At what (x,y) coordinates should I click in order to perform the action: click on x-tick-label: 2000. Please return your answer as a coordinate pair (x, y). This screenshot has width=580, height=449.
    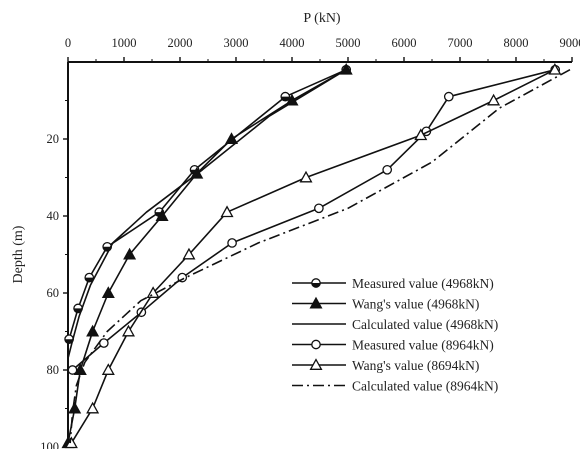
    Looking at the image, I should click on (180, 43).